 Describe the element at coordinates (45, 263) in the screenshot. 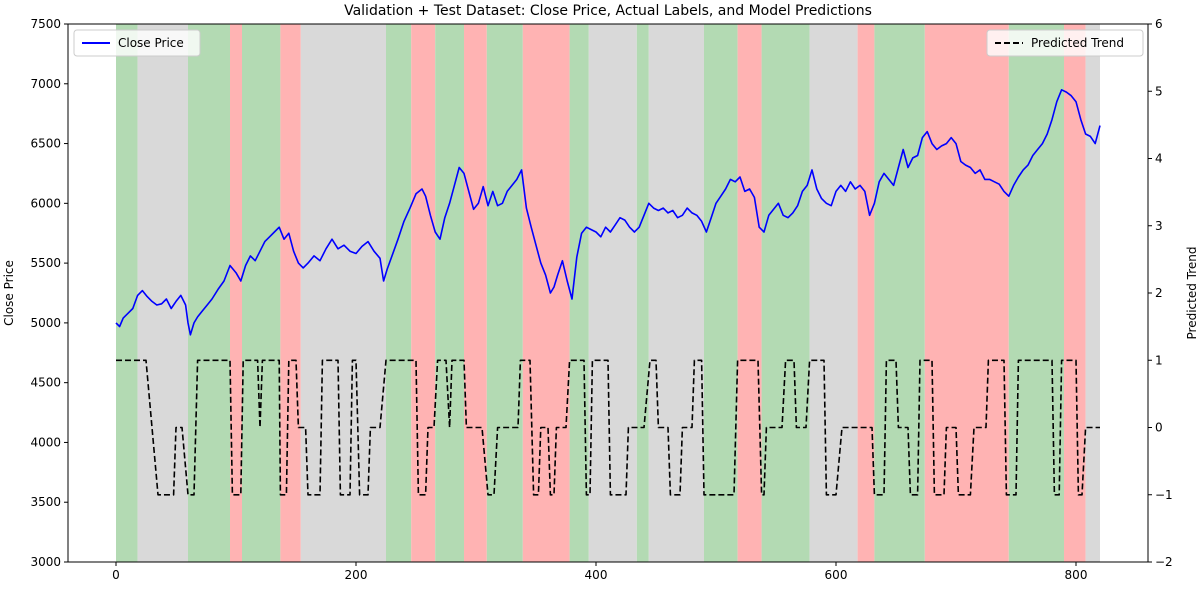

I see `y-tick-label-5500: 5500` at that location.